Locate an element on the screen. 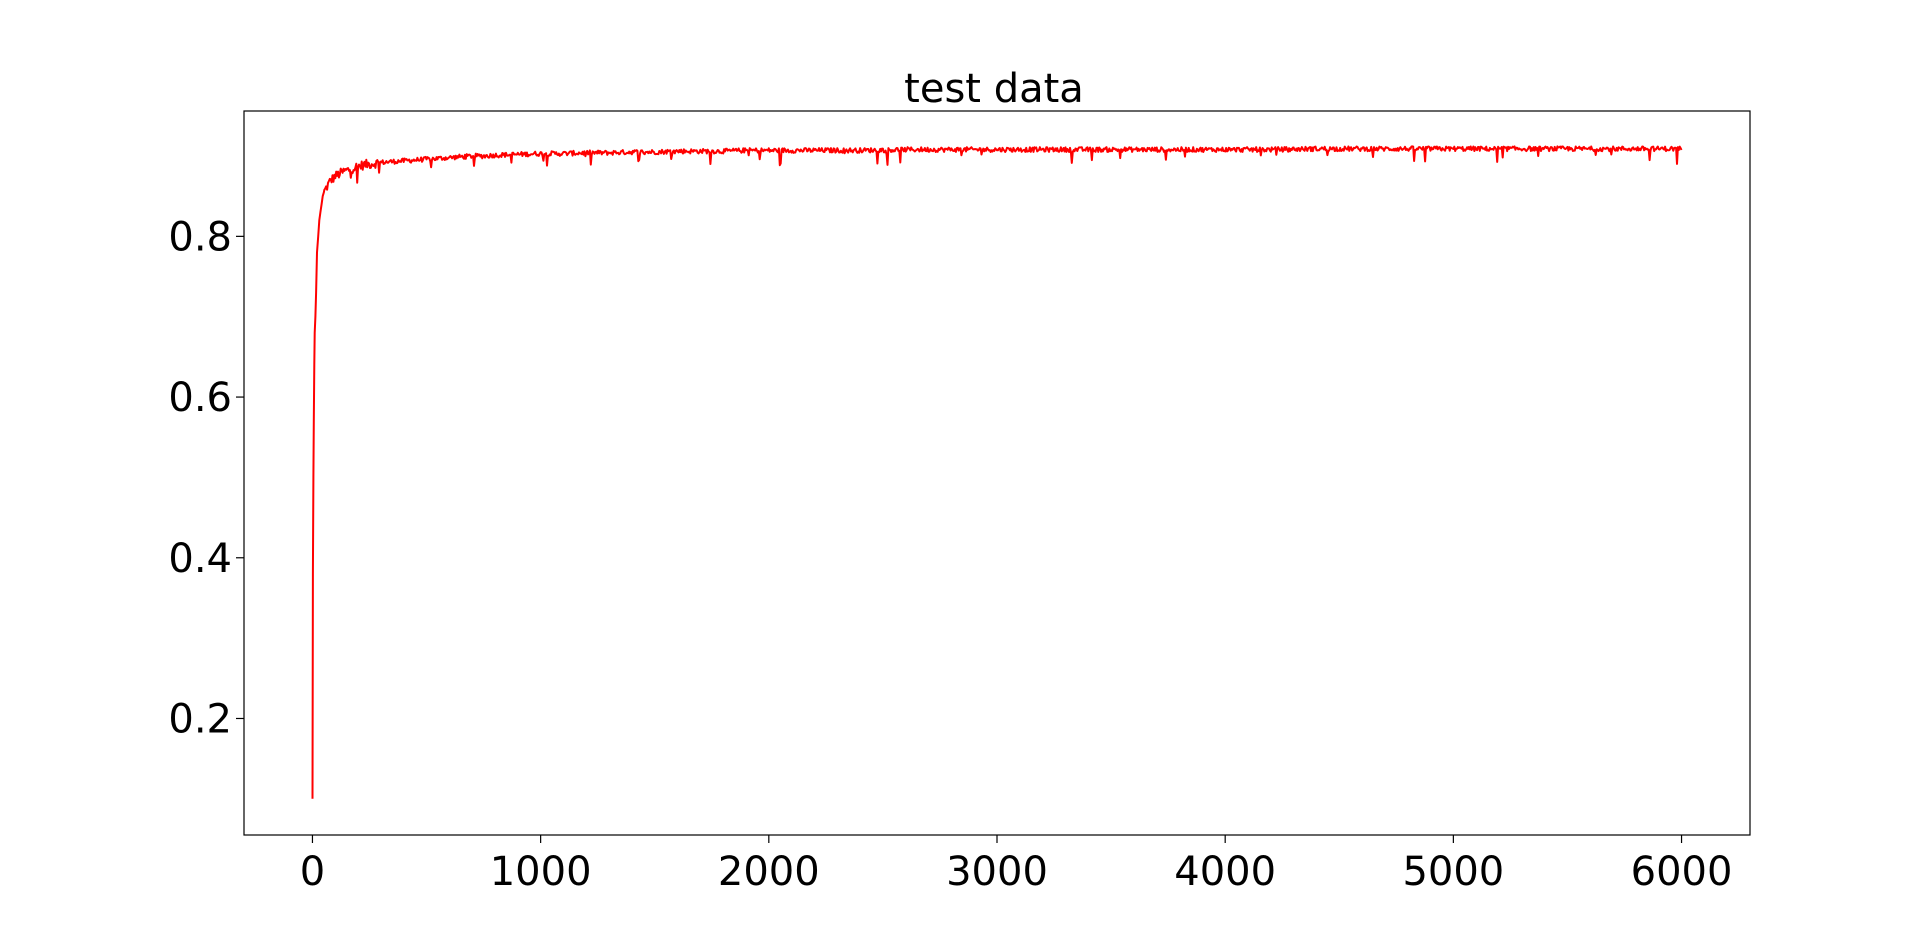 The height and width of the screenshot is (931, 1920). y-tick-label: 0.6 is located at coordinates (200, 398).